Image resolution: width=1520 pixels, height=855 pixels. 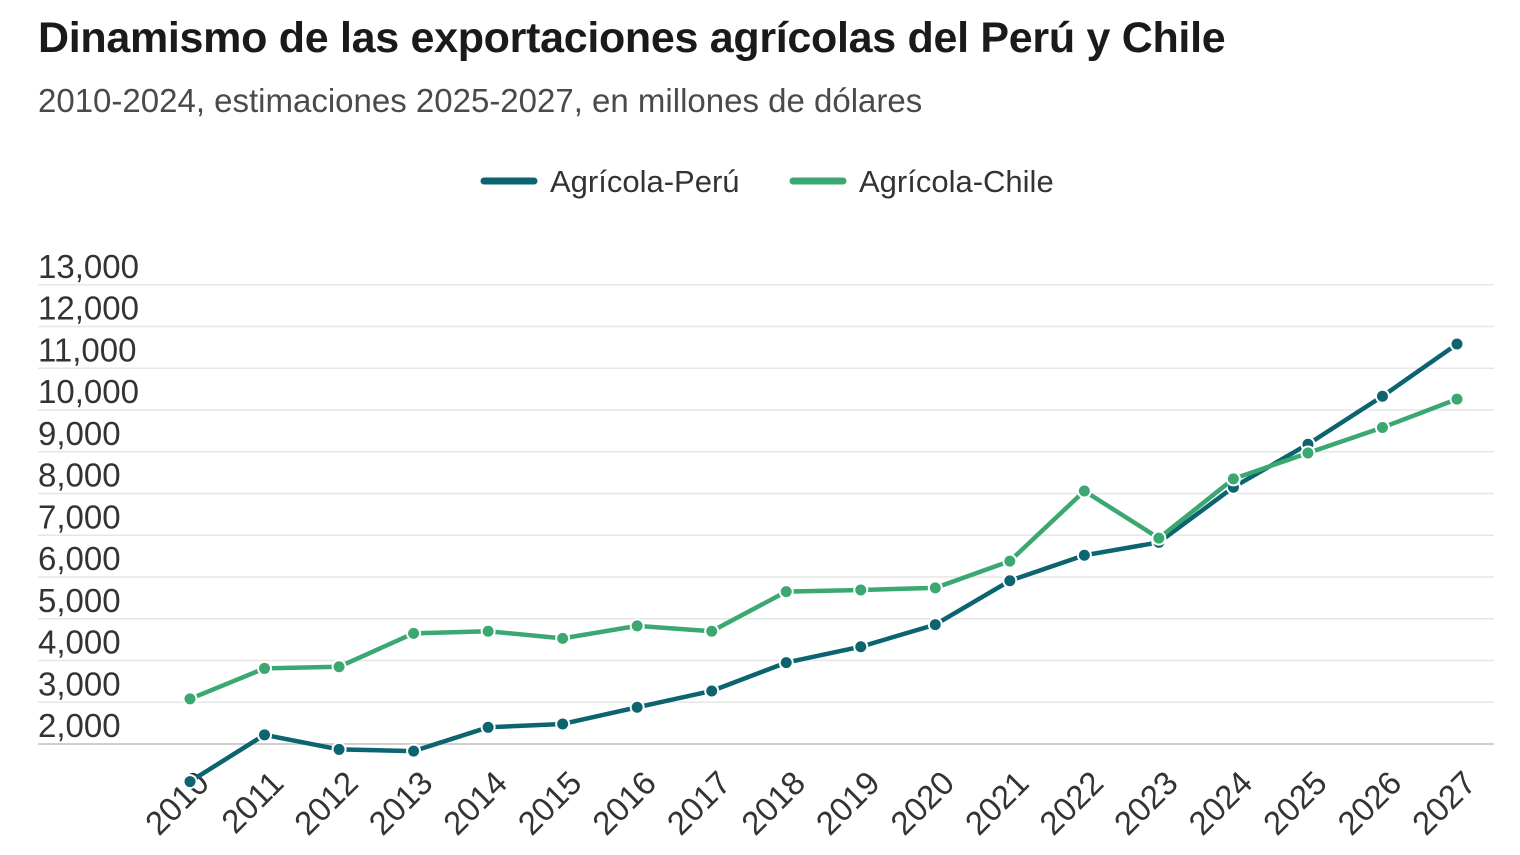 I want to click on x-tick-label: 2018, so click(x=773, y=803).